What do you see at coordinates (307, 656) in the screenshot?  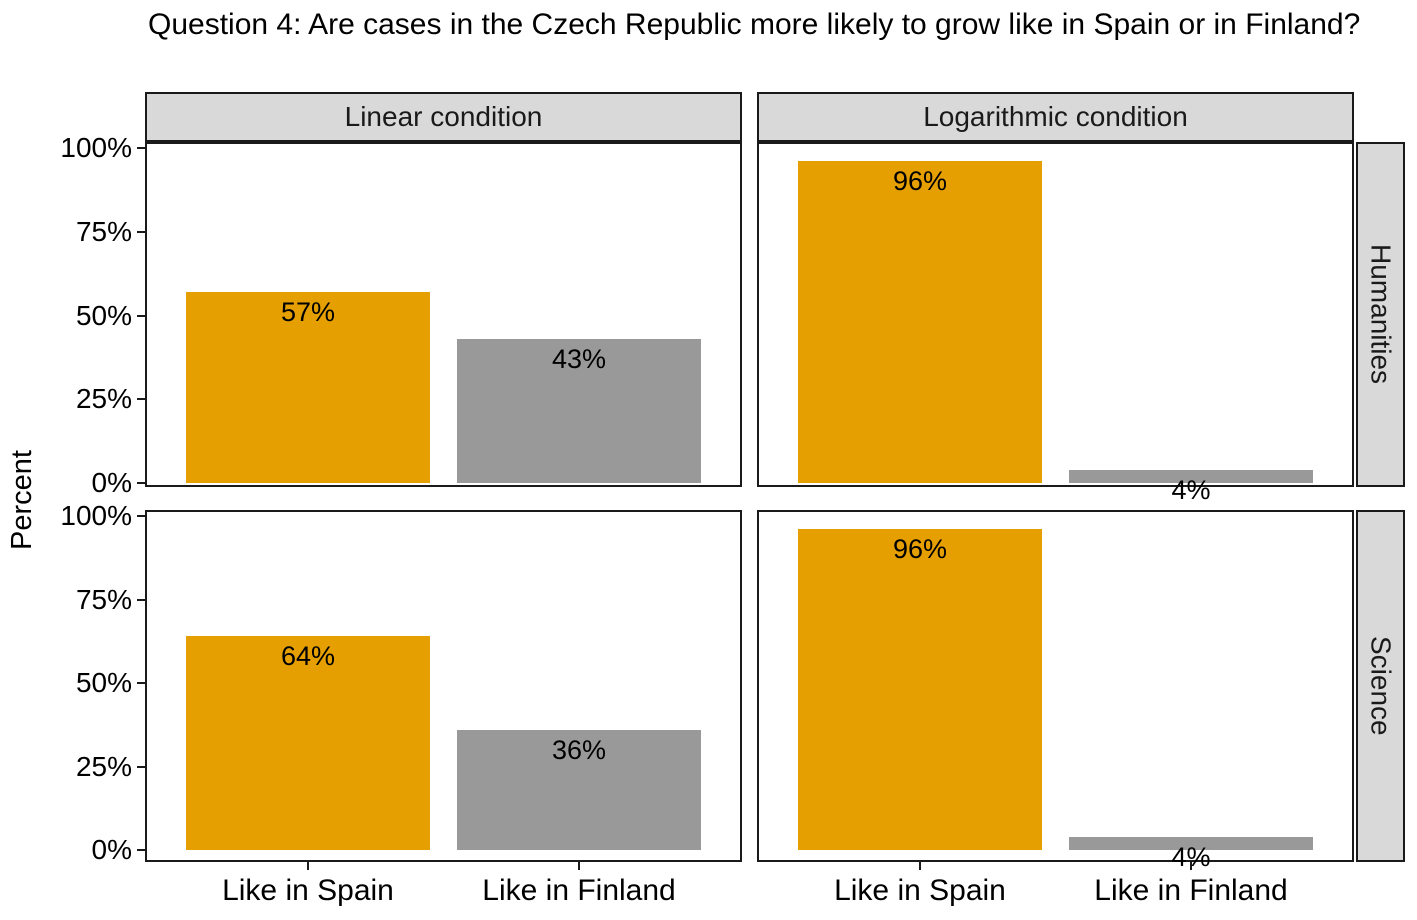 I see `bar-value-label: 64%` at bounding box center [307, 656].